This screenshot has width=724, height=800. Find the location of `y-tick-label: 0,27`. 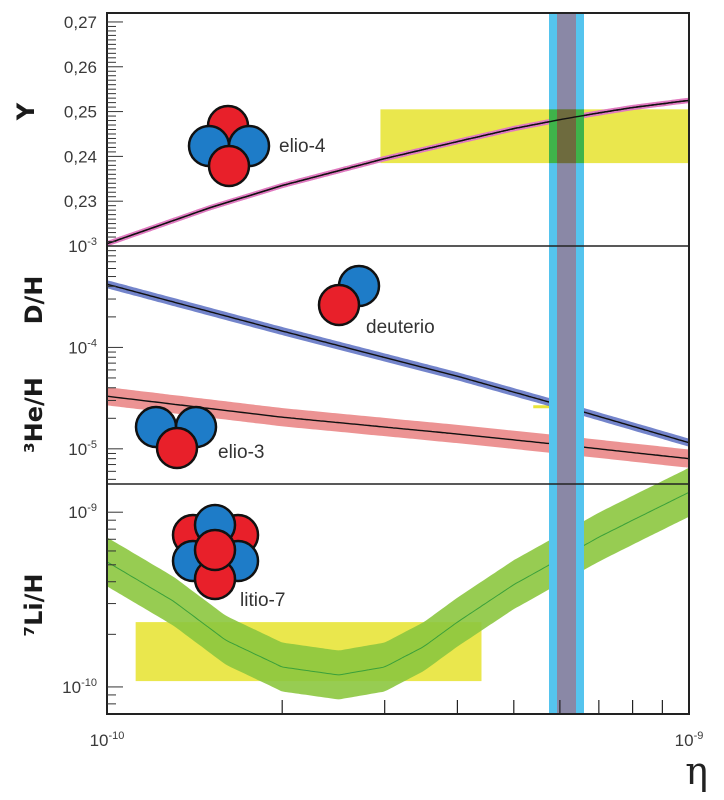

y-tick-label: 0,27 is located at coordinates (80, 22).